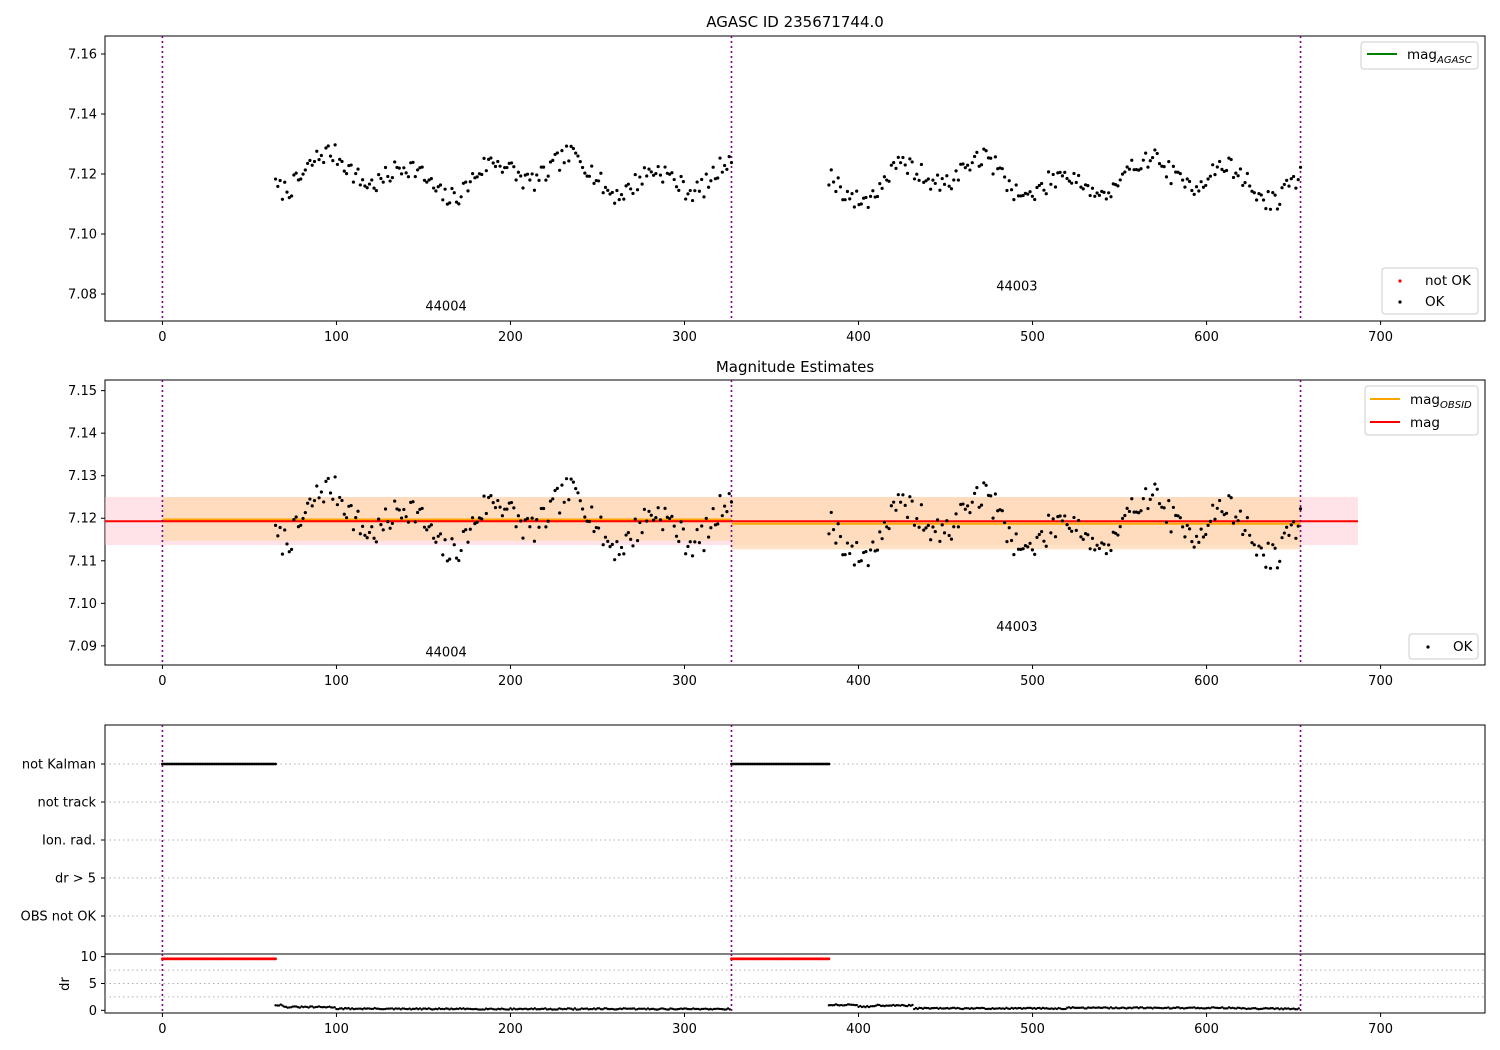 This screenshot has height=1050, width=1500. What do you see at coordinates (684, 681) in the screenshot?
I see `panel-magnitude-x-tick-label: 300` at bounding box center [684, 681].